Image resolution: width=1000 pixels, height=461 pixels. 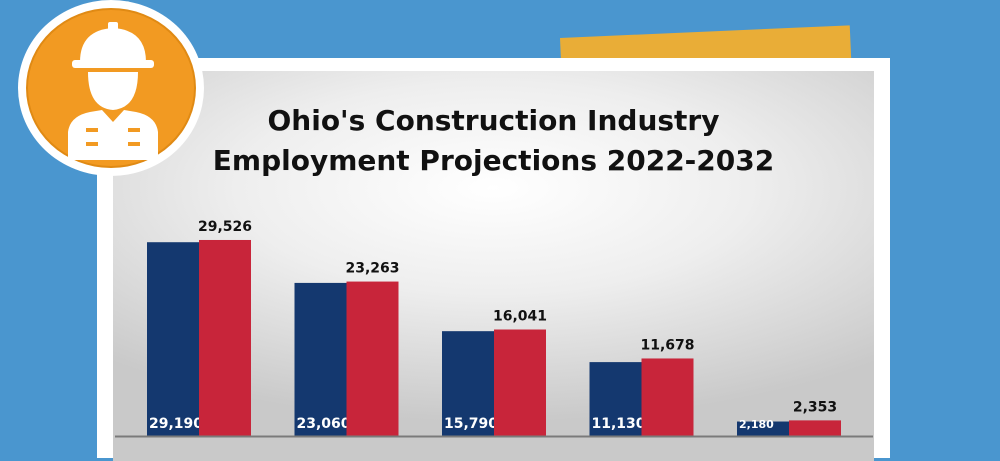 What do you see at coordinates (471, 424) in the screenshot?
I see `data-label-first-3: 15,790` at bounding box center [471, 424].